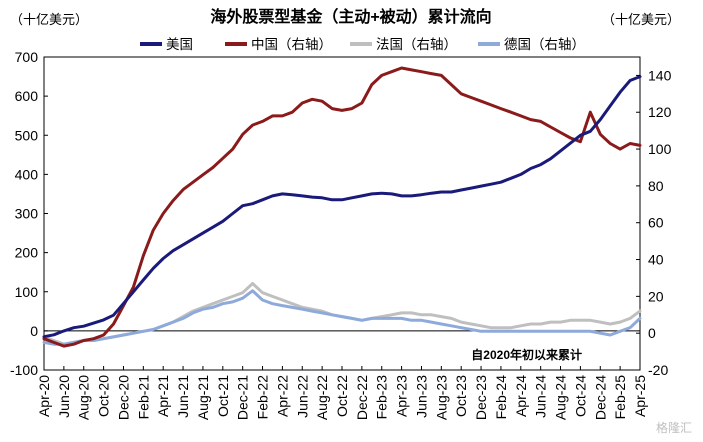 The width and height of the screenshot is (703, 442). What do you see at coordinates (521, 396) in the screenshot?
I see `x-tick-label: Apr-24` at bounding box center [521, 396].